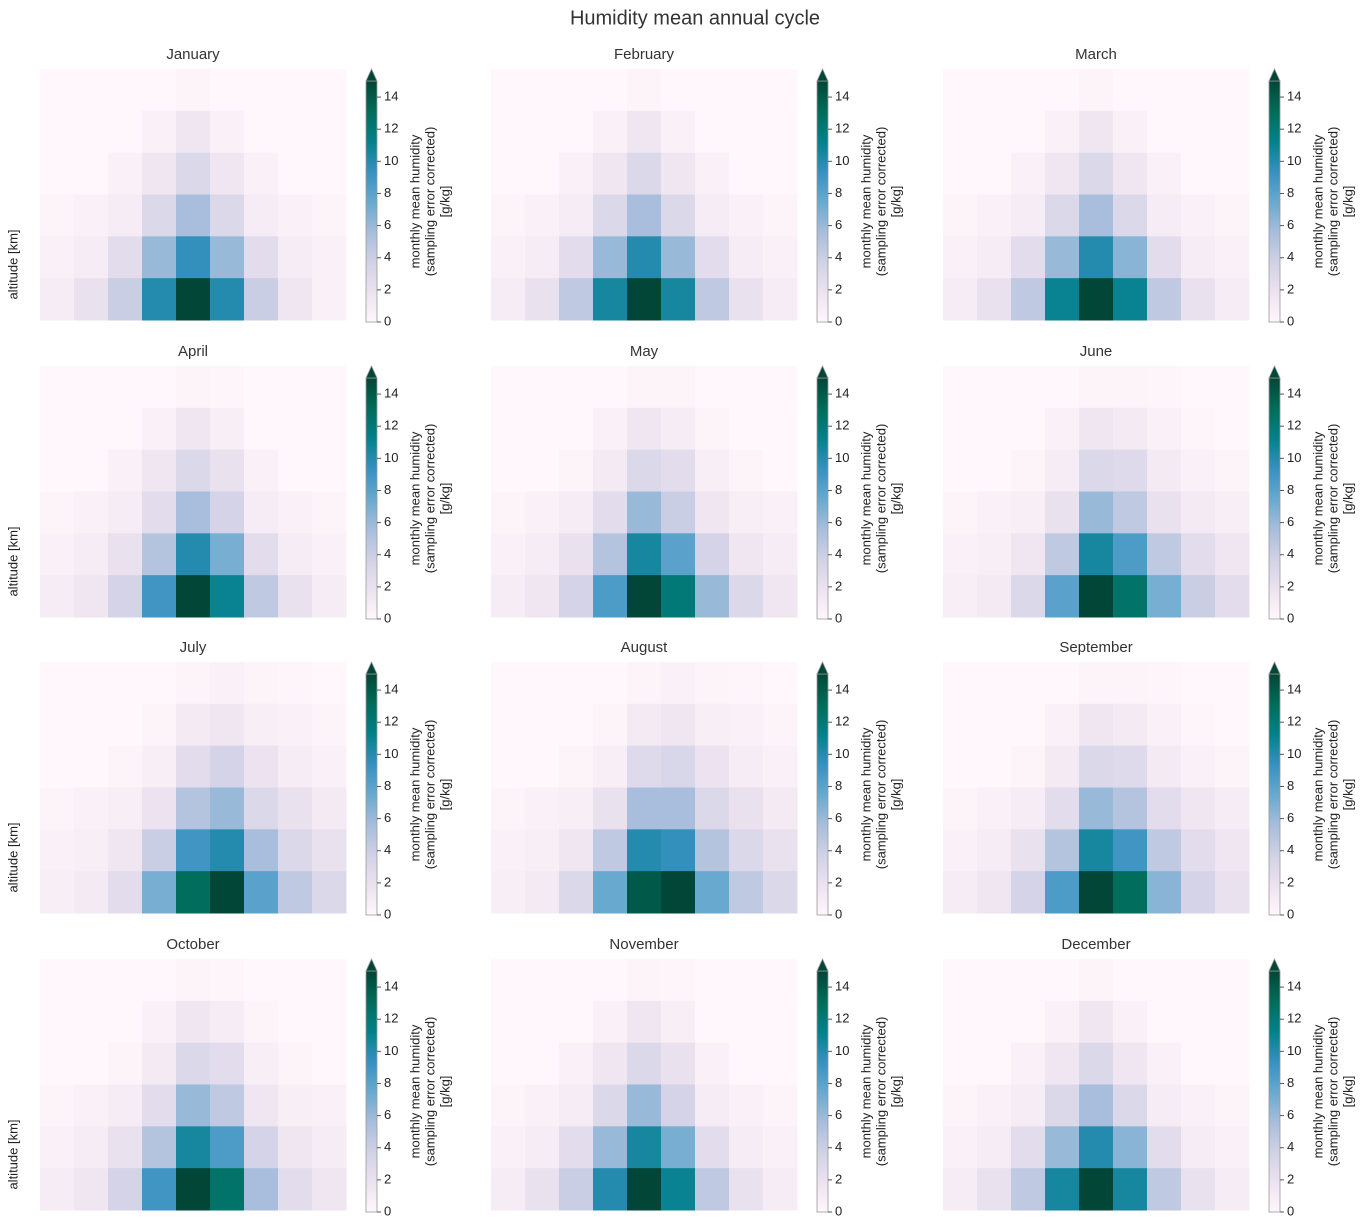 The image size is (1371, 1229). What do you see at coordinates (644, 351) in the screenshot?
I see `panel-title: May` at bounding box center [644, 351].